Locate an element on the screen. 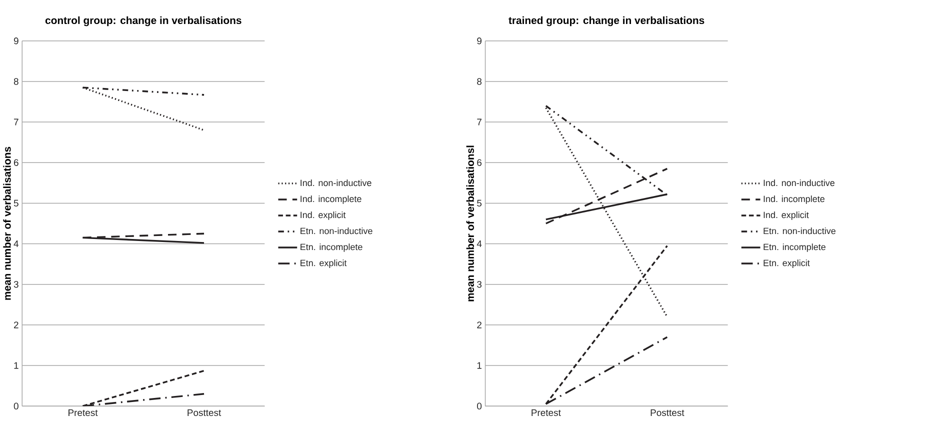  y-axis-title: mean number of verbalisationsl is located at coordinates (470, 224).